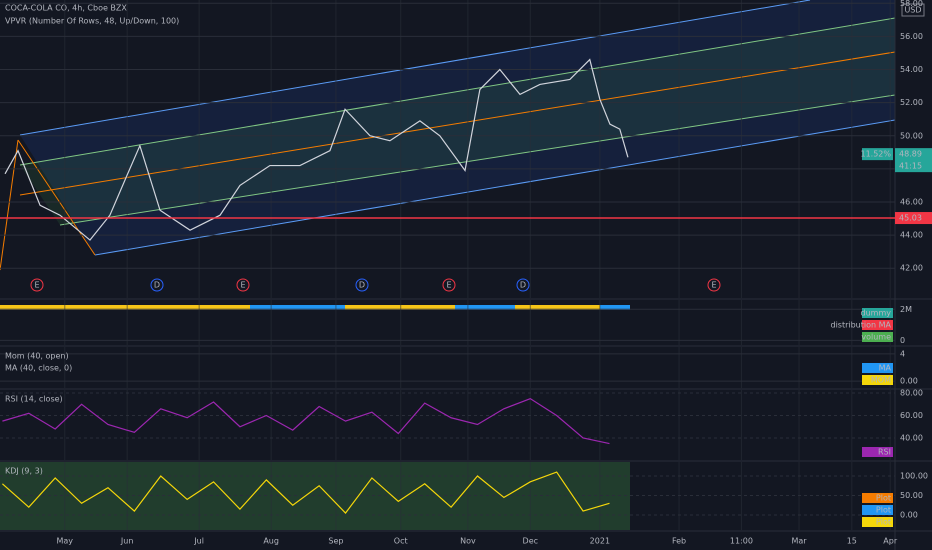 The image size is (932, 550). Describe the element at coordinates (92, 21) in the screenshot. I see `indicator-title: VPVR (Number Of Rows, 48, Up/Down, 100)` at that location.